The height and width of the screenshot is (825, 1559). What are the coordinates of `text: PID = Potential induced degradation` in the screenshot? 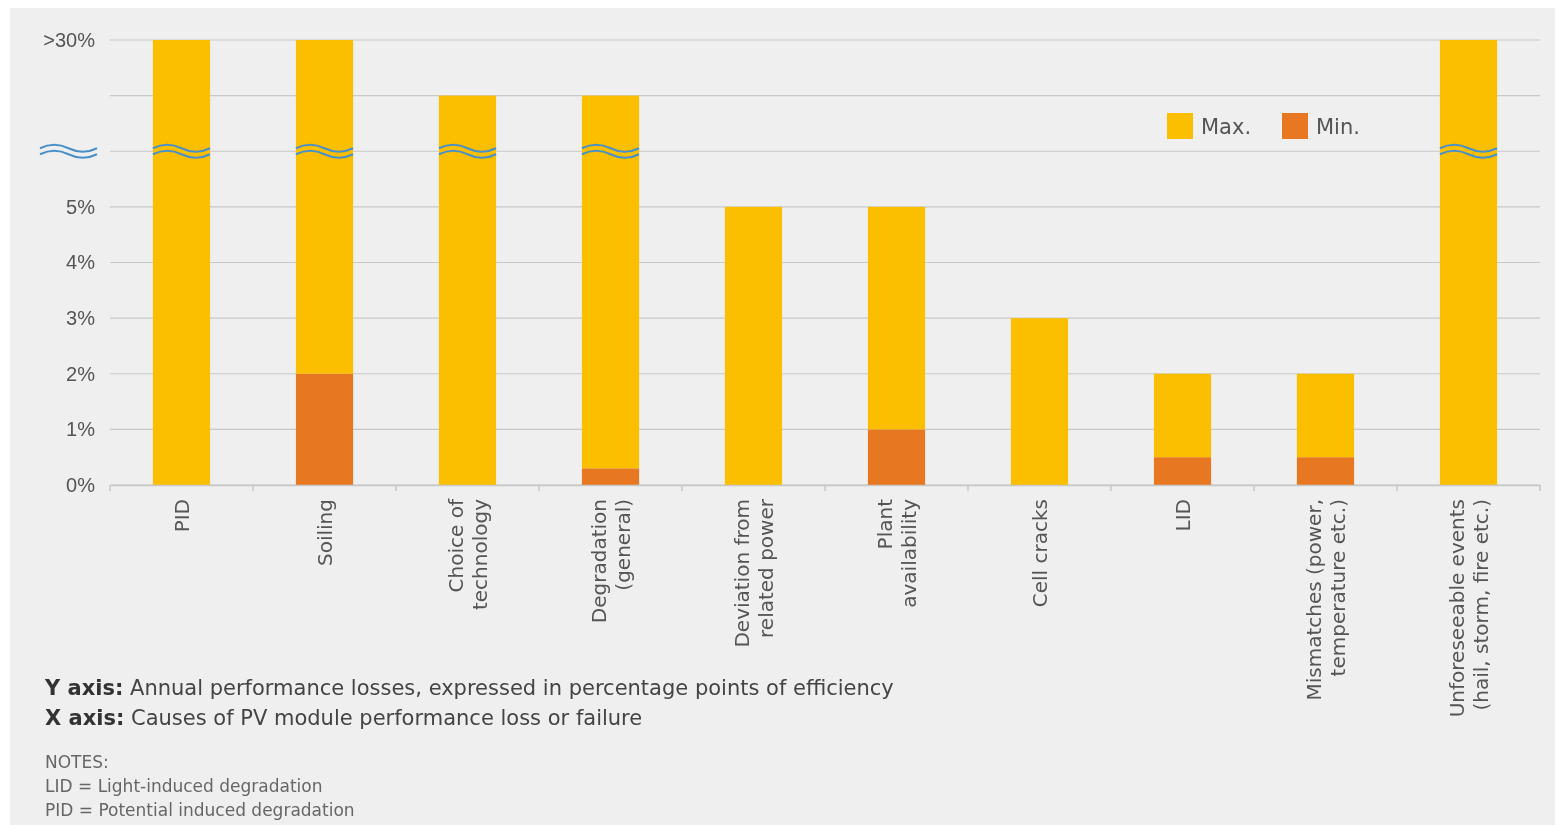 It's located at (200, 810).